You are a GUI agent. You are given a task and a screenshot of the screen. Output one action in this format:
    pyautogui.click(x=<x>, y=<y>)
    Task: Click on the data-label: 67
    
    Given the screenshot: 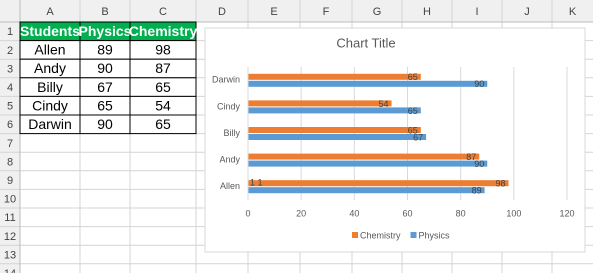 What is the action you would take?
    pyautogui.click(x=418, y=137)
    